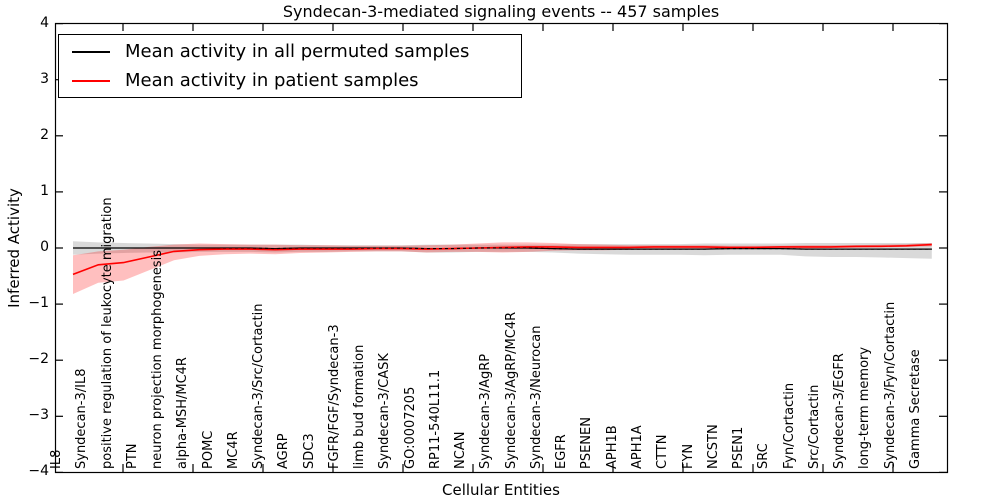  I want to click on x-axis-label: Cellular Entities, so click(501, 490).